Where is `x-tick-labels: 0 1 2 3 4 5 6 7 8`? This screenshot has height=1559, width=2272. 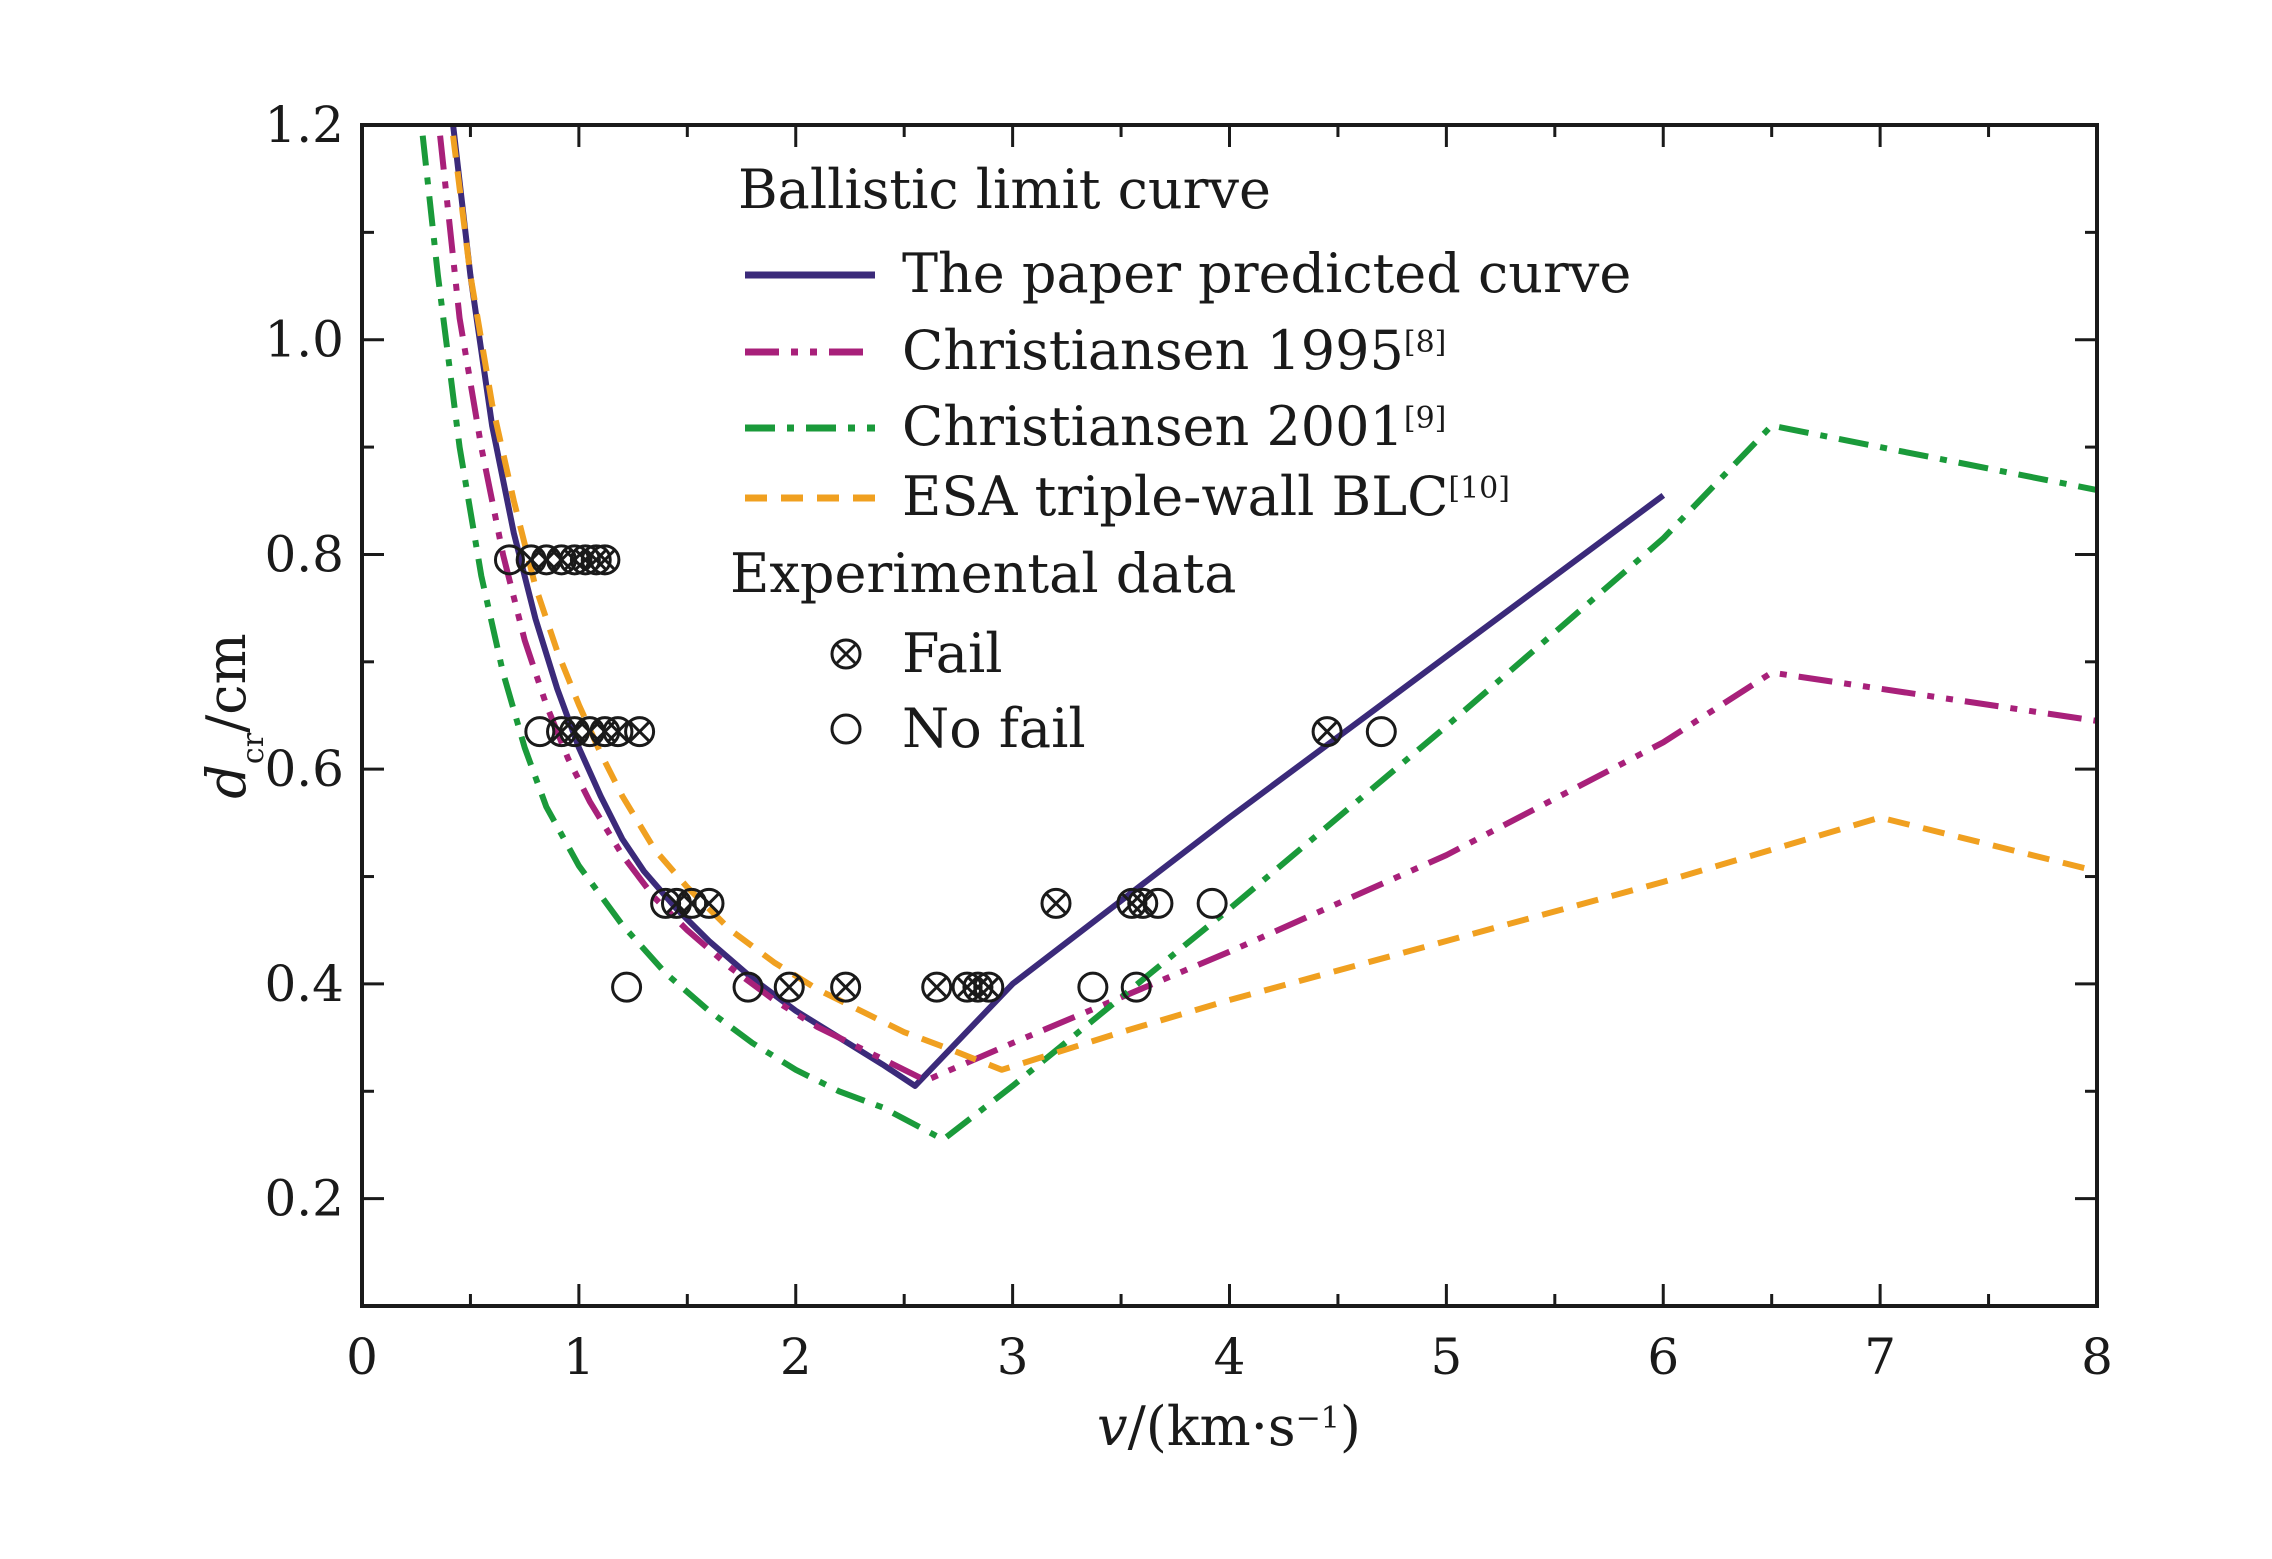 x-tick-labels: 0 1 2 3 4 5 6 7 8 is located at coordinates (1229, 1357).